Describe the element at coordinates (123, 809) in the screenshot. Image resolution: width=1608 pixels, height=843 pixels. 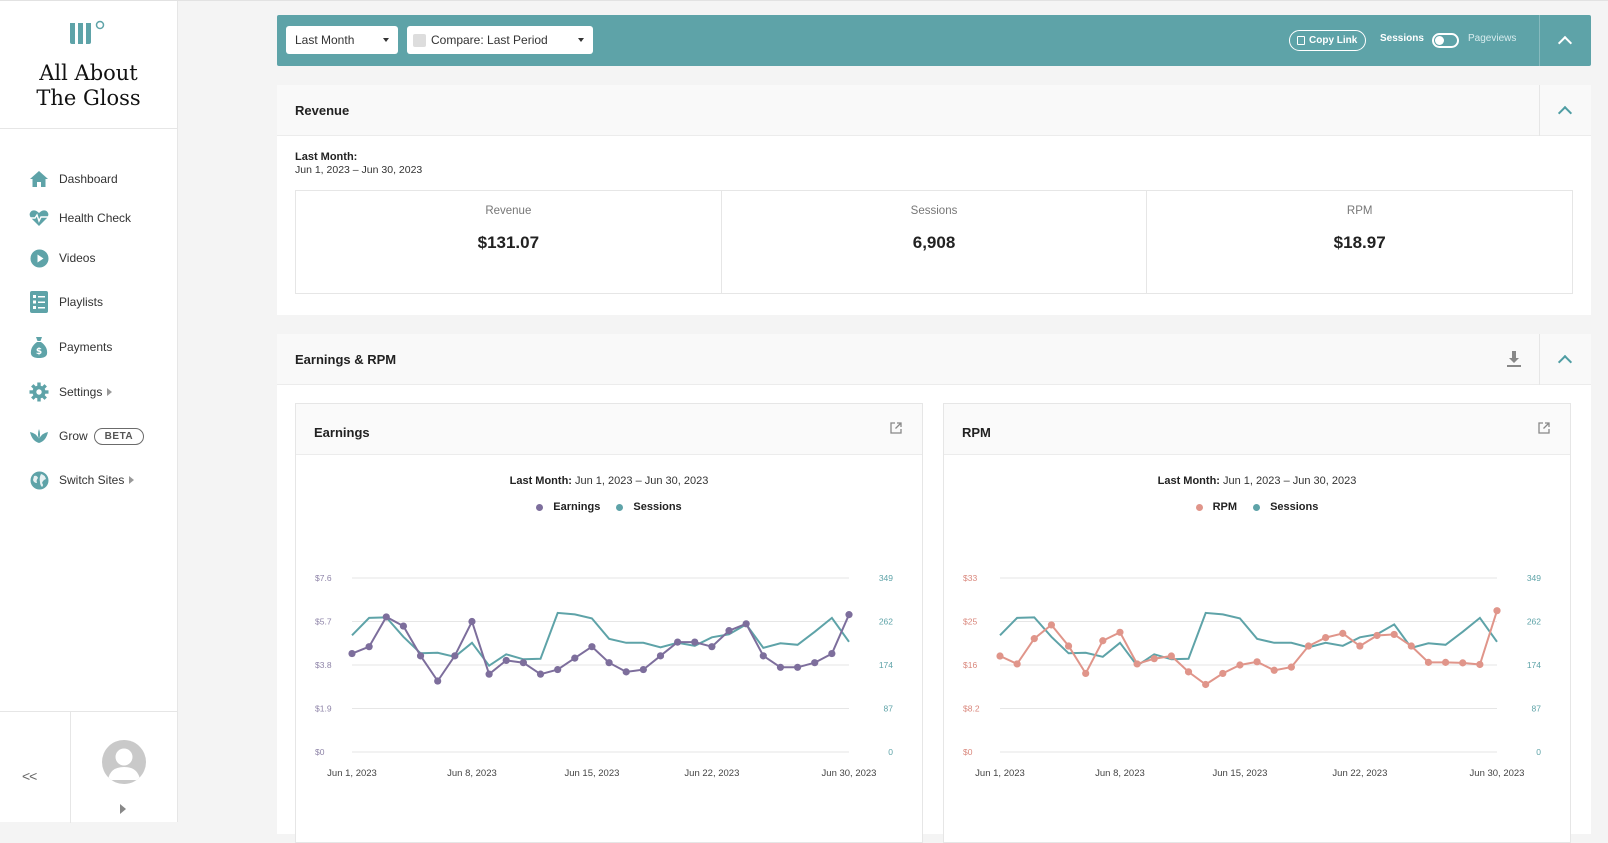
I see `account-menu-caret-icon` at that location.